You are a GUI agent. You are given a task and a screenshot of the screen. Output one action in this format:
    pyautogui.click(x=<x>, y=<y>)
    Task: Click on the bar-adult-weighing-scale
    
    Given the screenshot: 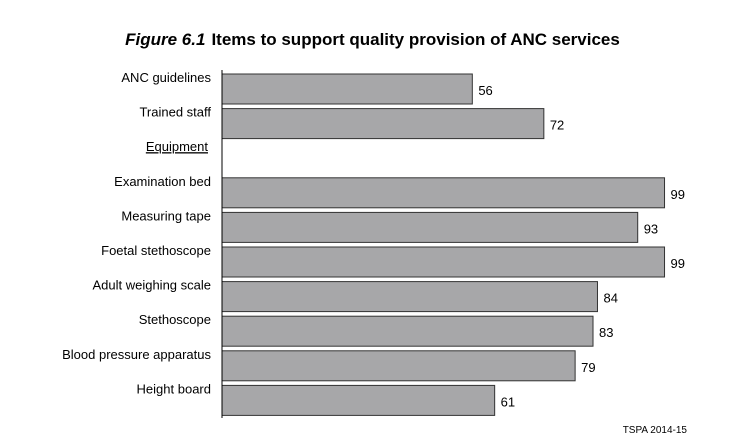 What is the action you would take?
    pyautogui.click(x=409, y=297)
    